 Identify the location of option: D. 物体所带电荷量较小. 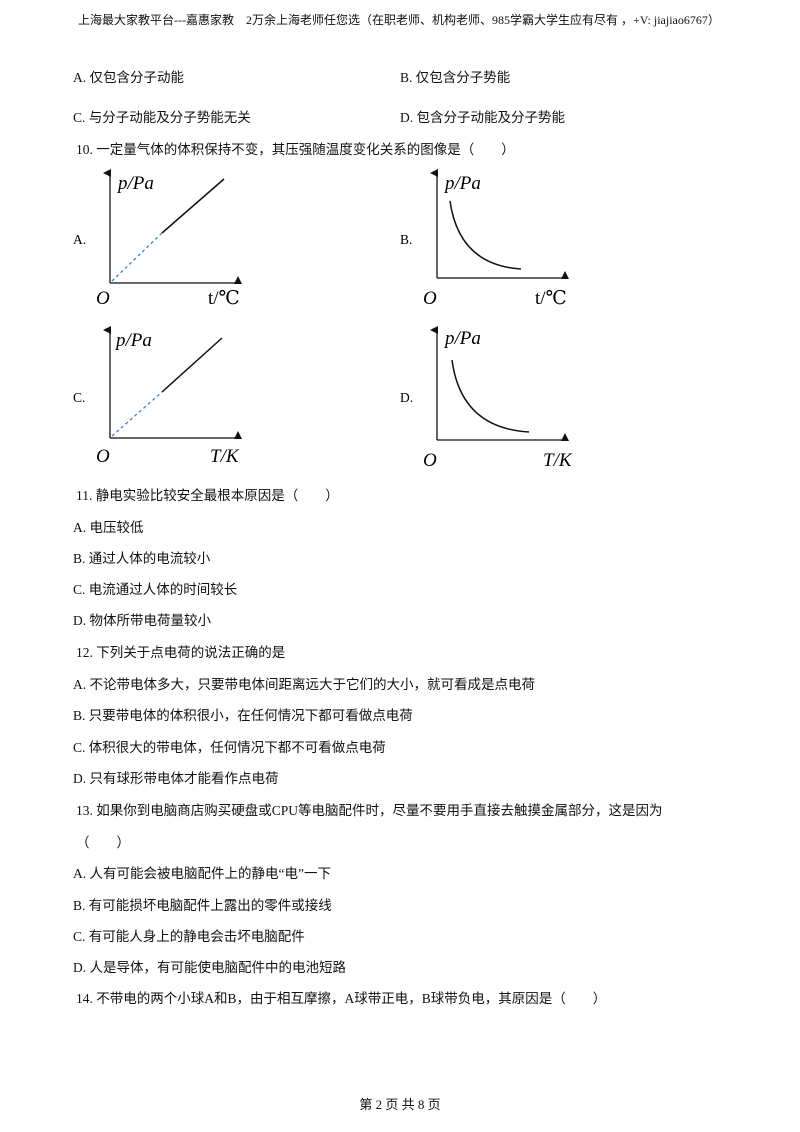
(142, 620).